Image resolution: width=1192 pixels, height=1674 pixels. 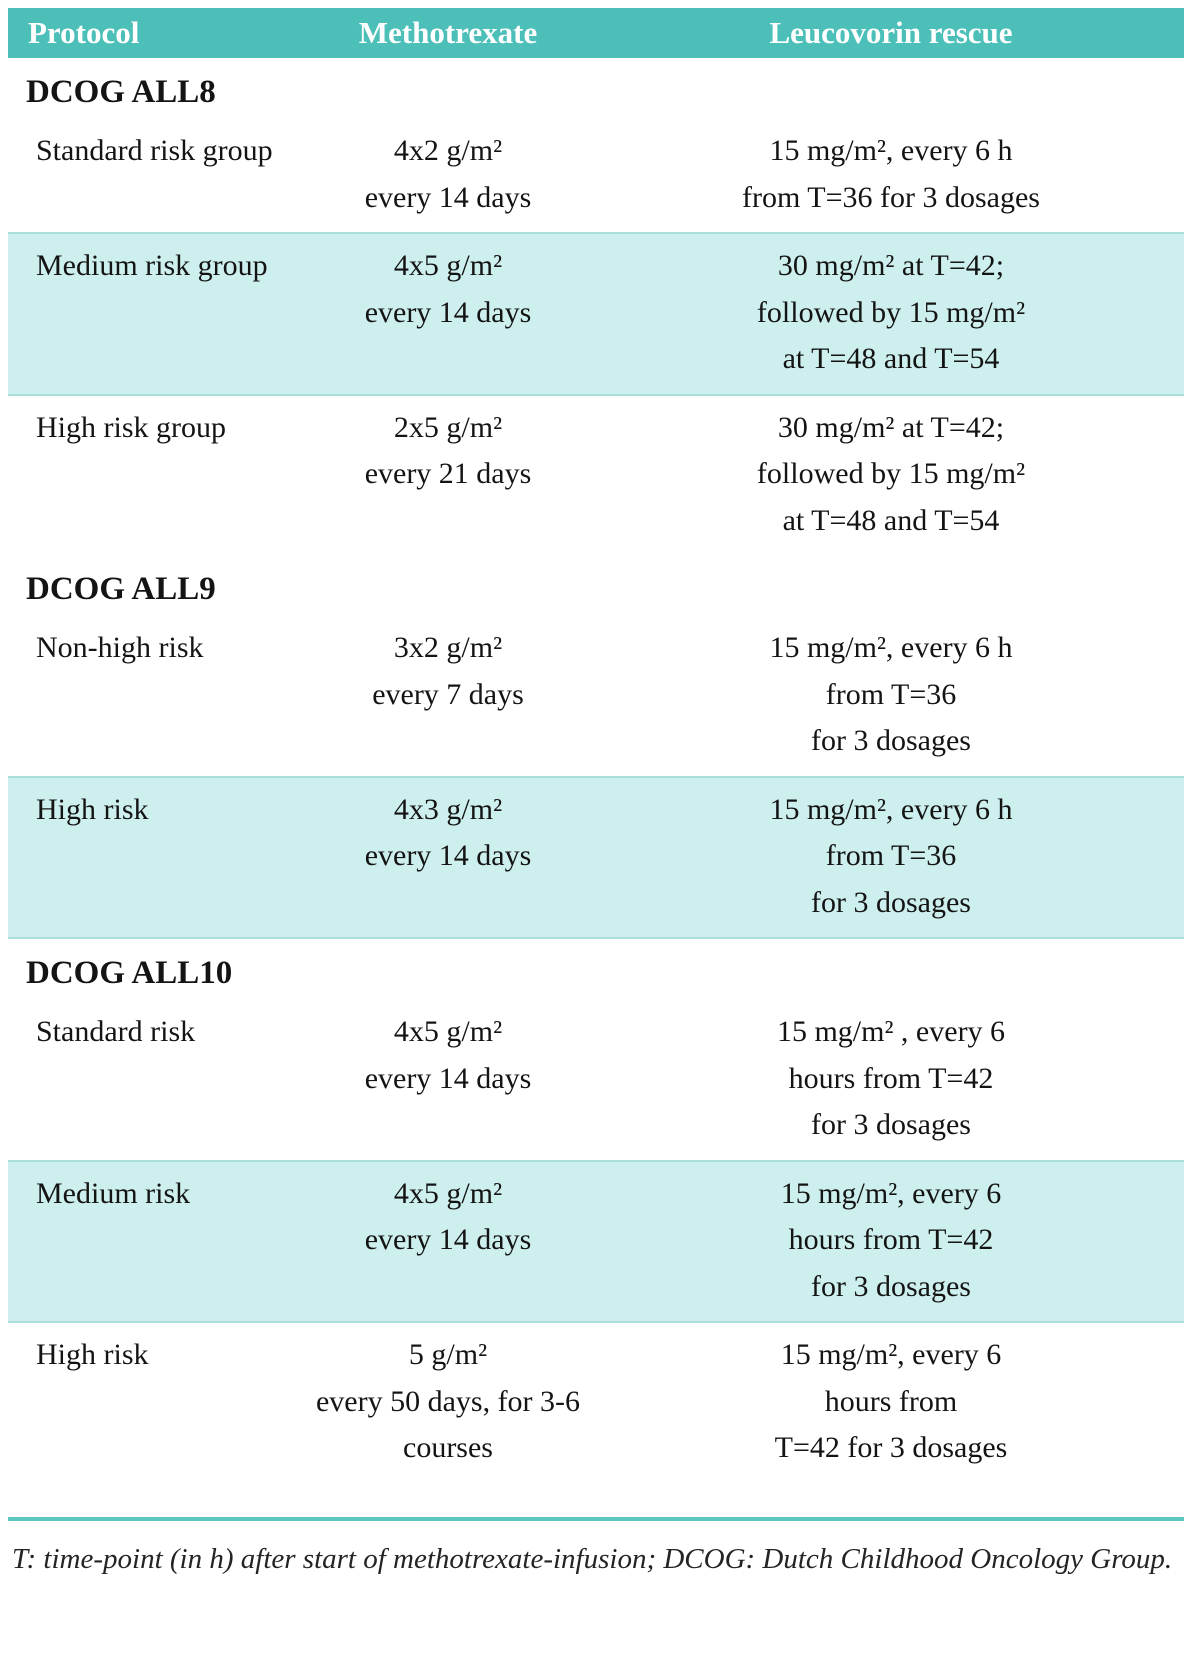 I want to click on methotrexate-cell: 4x3 g/m² every 14 days, so click(x=448, y=832).